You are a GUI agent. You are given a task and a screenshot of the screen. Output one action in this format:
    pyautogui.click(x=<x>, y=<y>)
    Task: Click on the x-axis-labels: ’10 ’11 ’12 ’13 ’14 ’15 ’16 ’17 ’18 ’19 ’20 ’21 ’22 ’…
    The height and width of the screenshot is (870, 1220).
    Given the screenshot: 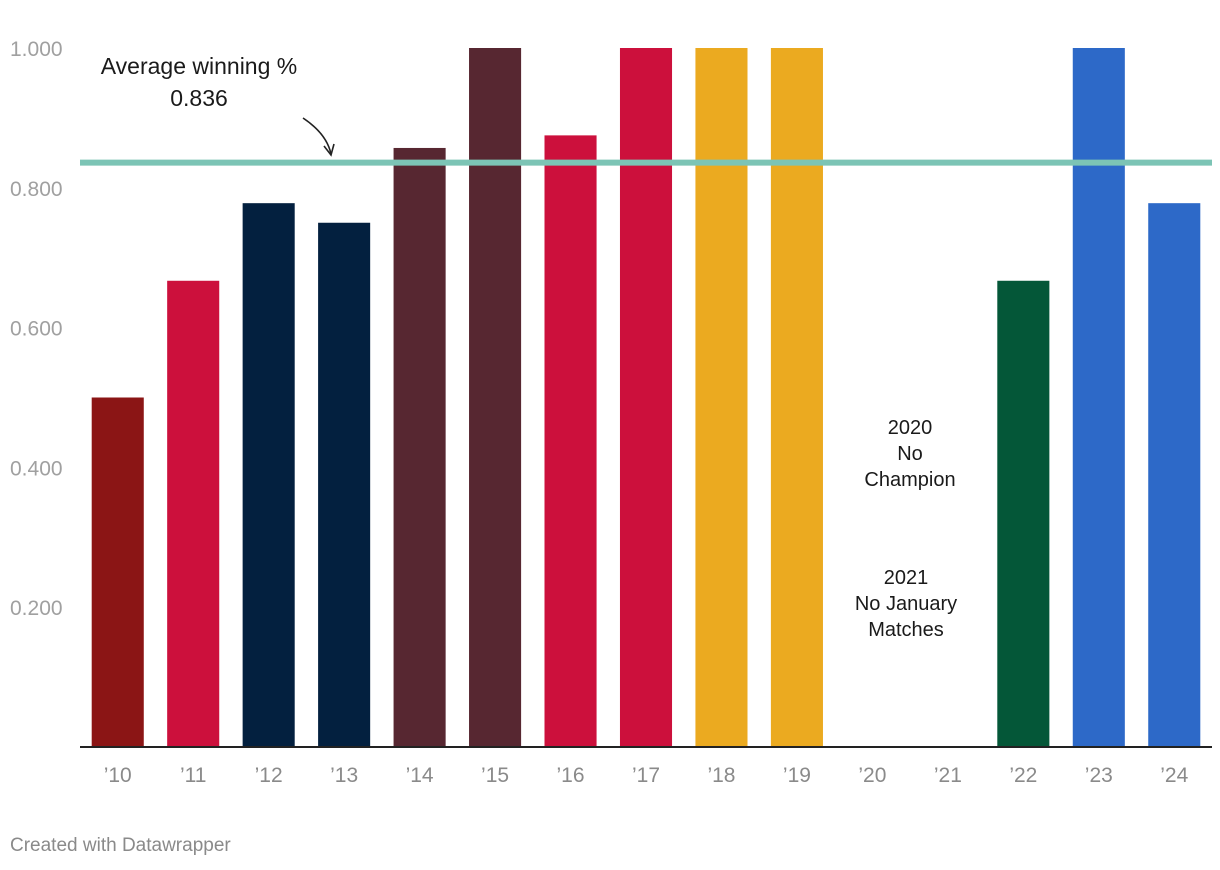 What is the action you would take?
    pyautogui.click(x=646, y=775)
    